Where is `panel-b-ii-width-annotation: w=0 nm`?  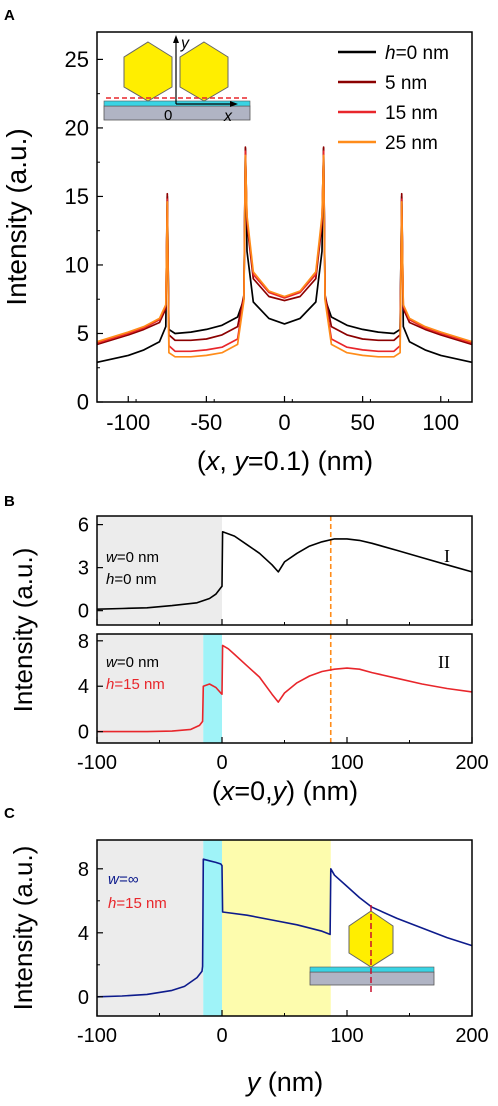
panel-b-ii-width-annotation: w=0 nm is located at coordinates (132, 662).